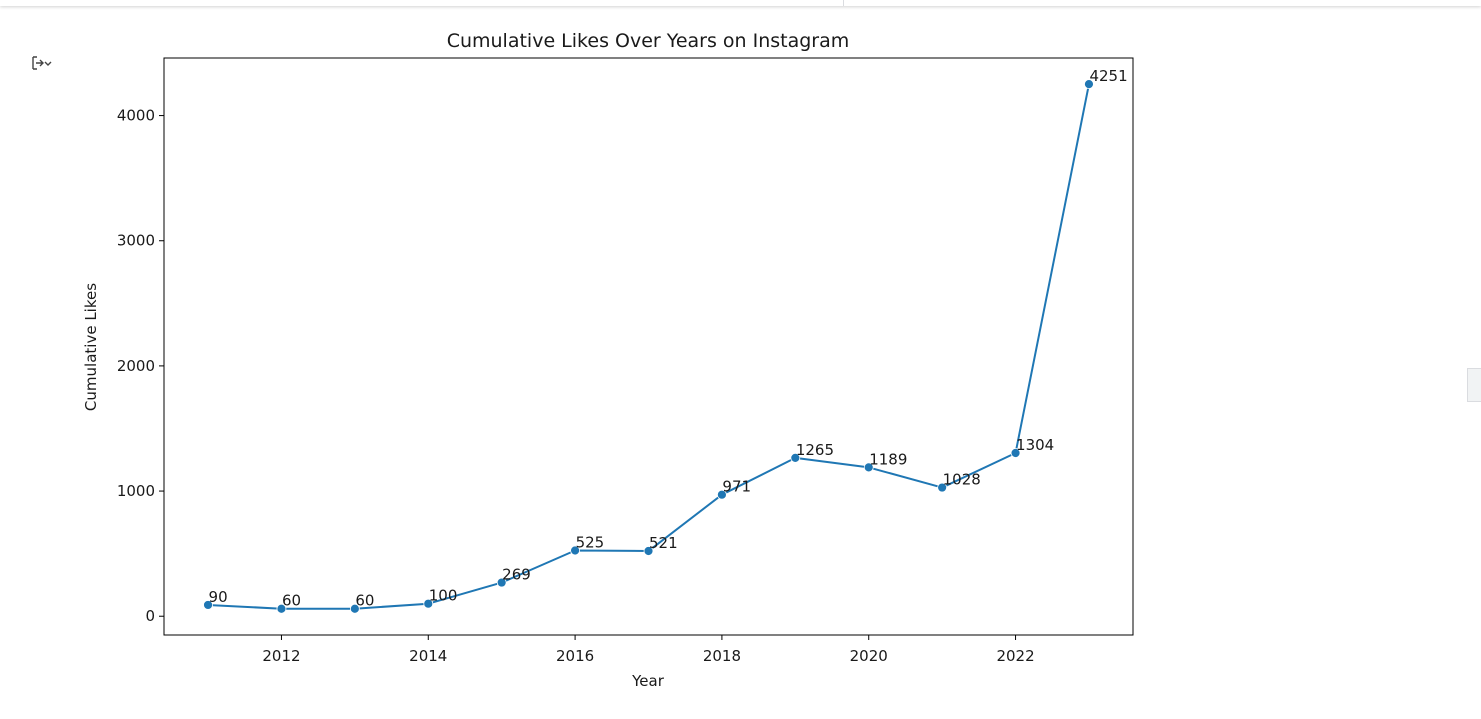 This screenshot has height=719, width=1481. I want to click on data-label: 521, so click(663, 543).